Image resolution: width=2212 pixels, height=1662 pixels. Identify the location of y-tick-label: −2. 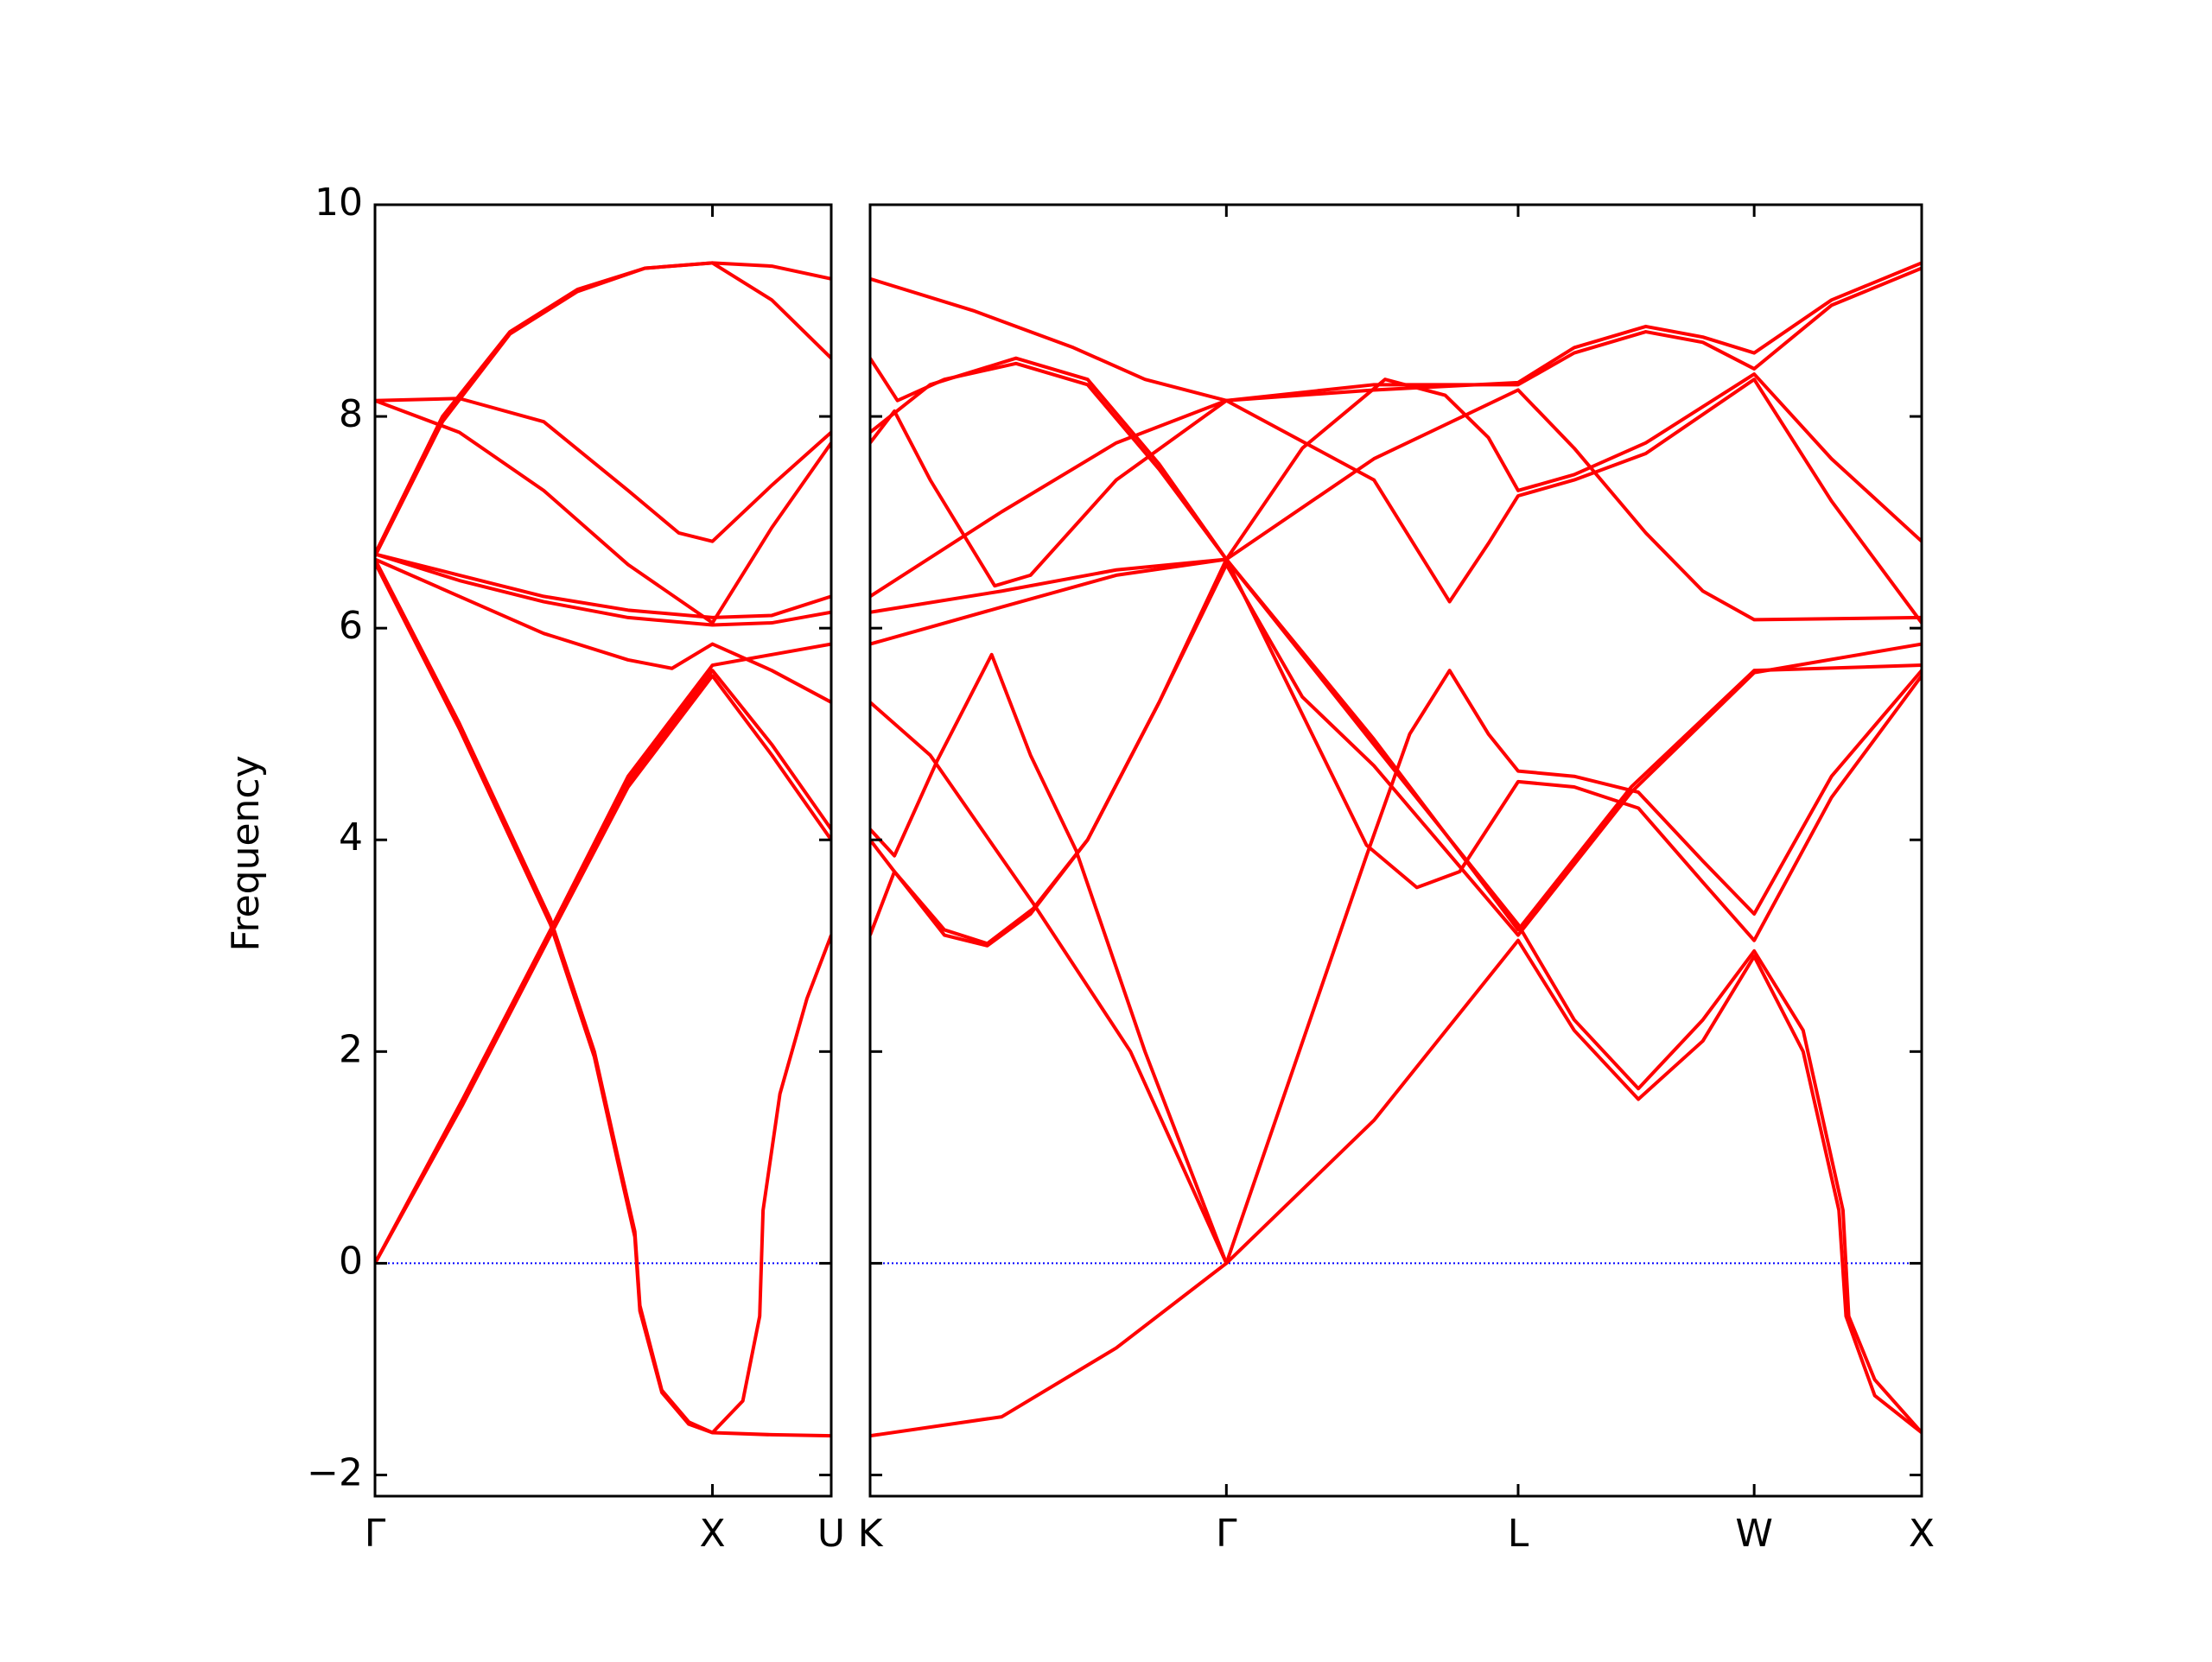
(335, 1472).